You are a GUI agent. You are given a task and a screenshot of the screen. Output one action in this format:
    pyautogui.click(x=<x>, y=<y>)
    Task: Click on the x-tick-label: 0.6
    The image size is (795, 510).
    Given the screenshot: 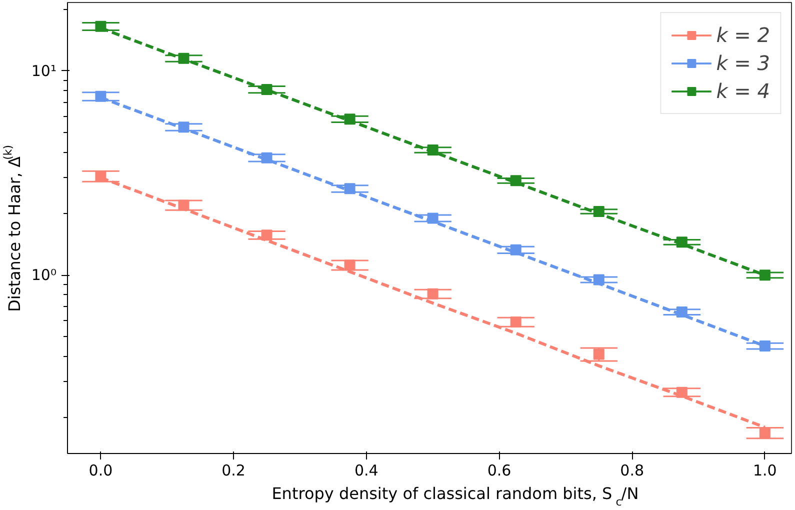 What is the action you would take?
    pyautogui.click(x=499, y=471)
    